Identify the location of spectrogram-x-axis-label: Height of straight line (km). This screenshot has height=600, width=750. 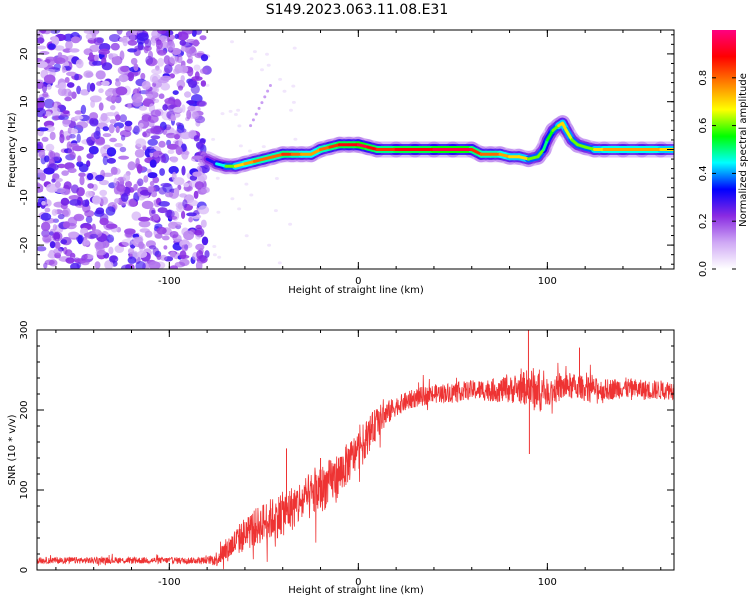
(356, 290).